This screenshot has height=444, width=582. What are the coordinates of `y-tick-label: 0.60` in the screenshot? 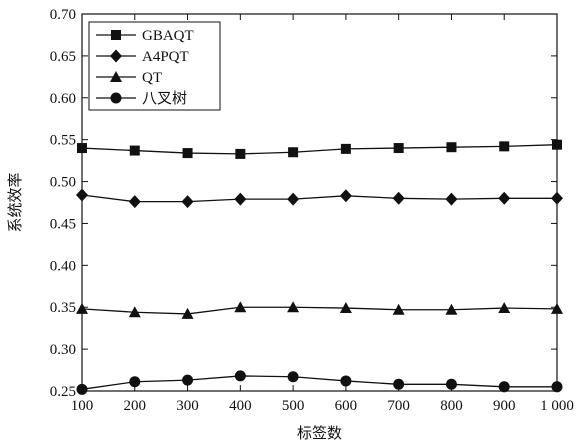 It's located at (63, 99).